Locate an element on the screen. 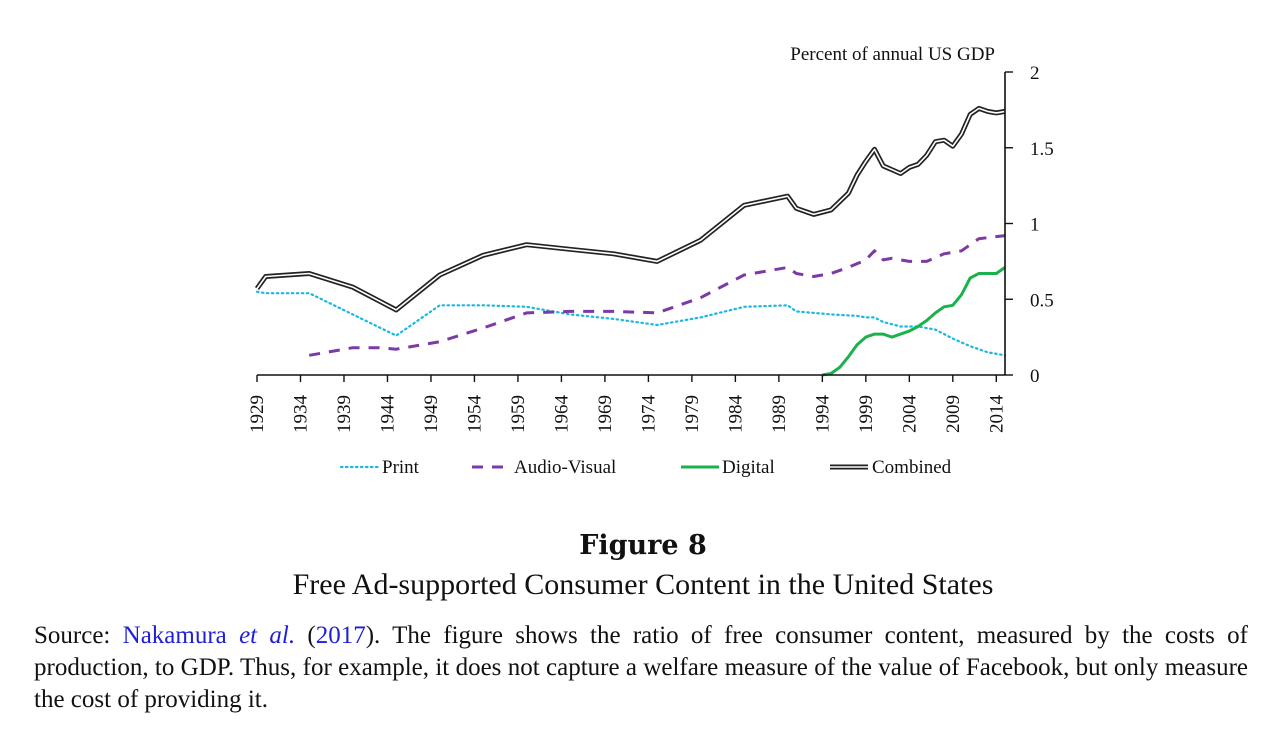 The image size is (1286, 752). x-tick-label-1959: 1959 is located at coordinates (518, 414).